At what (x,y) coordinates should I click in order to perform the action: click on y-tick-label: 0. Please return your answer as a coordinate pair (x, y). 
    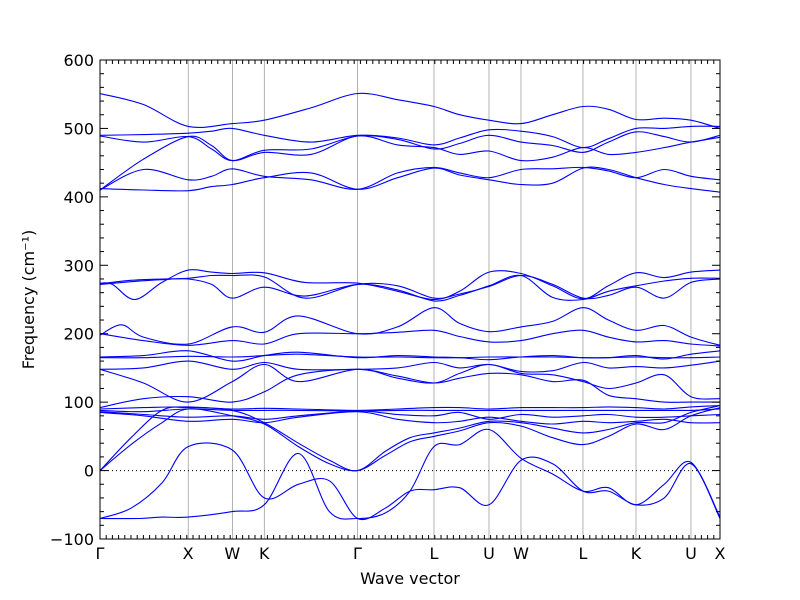
    Looking at the image, I should click on (89, 471).